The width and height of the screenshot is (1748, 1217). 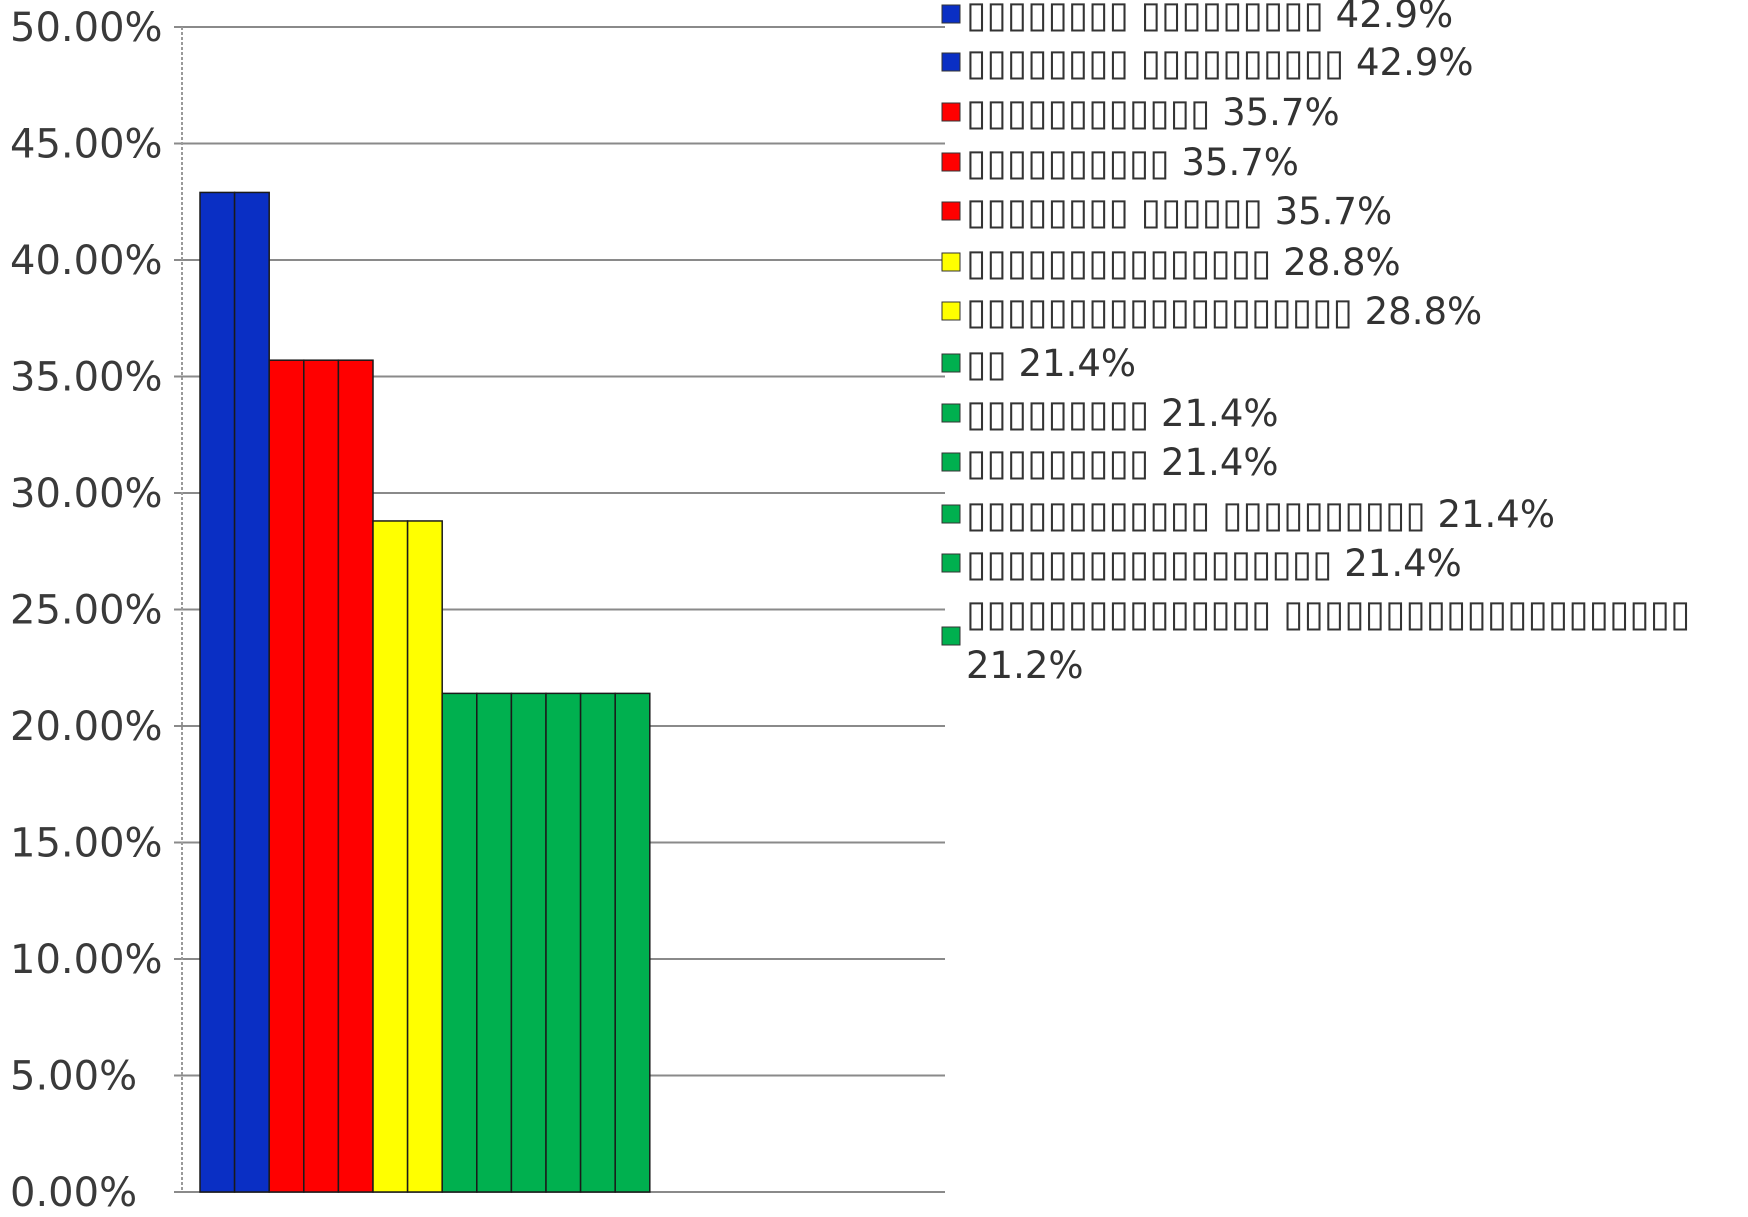 What do you see at coordinates (86, 145) in the screenshot?
I see `y-tick-label: 45.00%` at bounding box center [86, 145].